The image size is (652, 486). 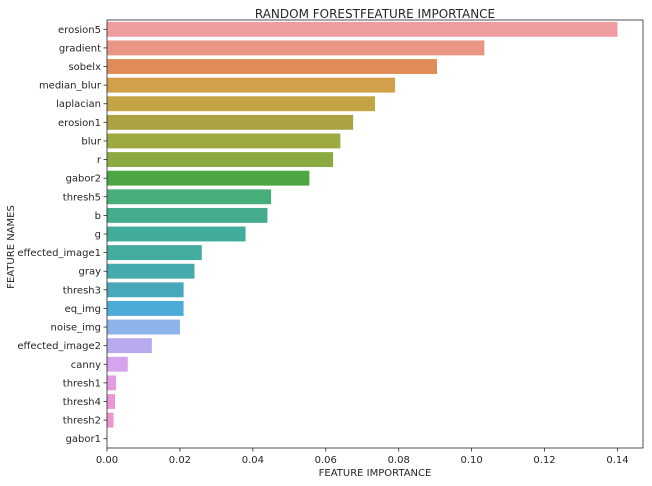 I want to click on bar-thresh5, so click(x=189, y=197).